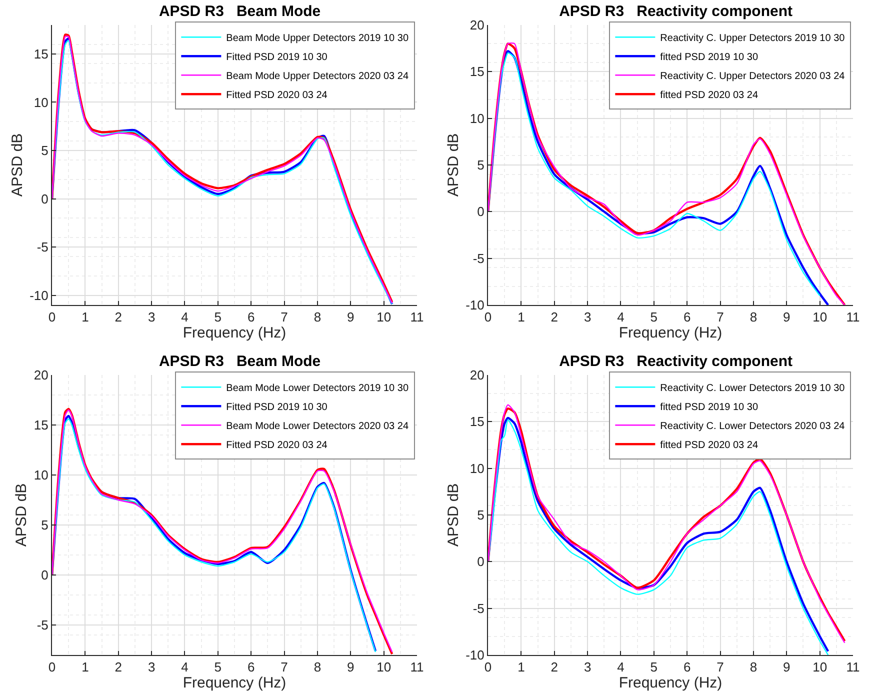 The image size is (872, 700). I want to click on legend-label: Beam Mode Upper Detectors 2019 10 30, so click(317, 38).